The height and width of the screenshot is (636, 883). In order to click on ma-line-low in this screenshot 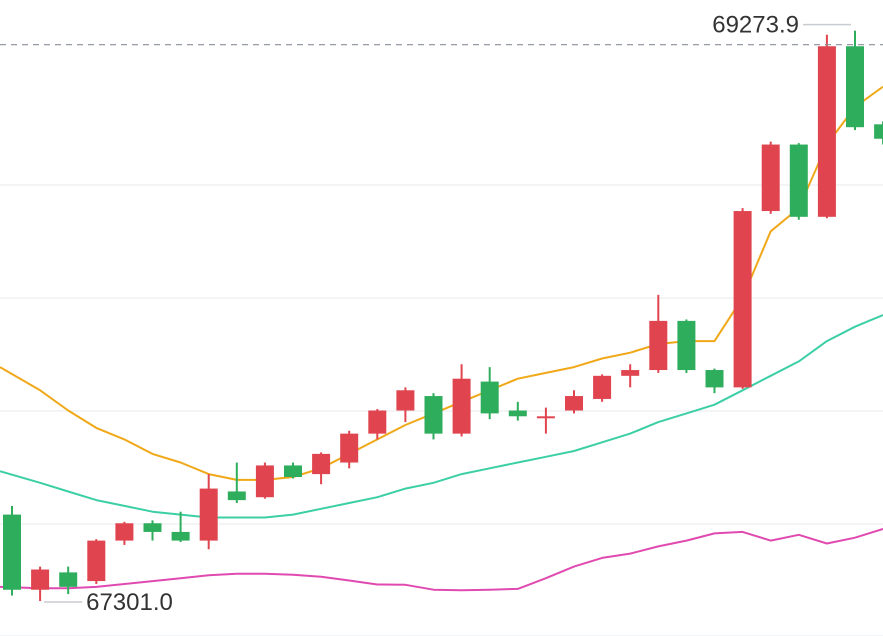, I will do `click(441, 560)`.